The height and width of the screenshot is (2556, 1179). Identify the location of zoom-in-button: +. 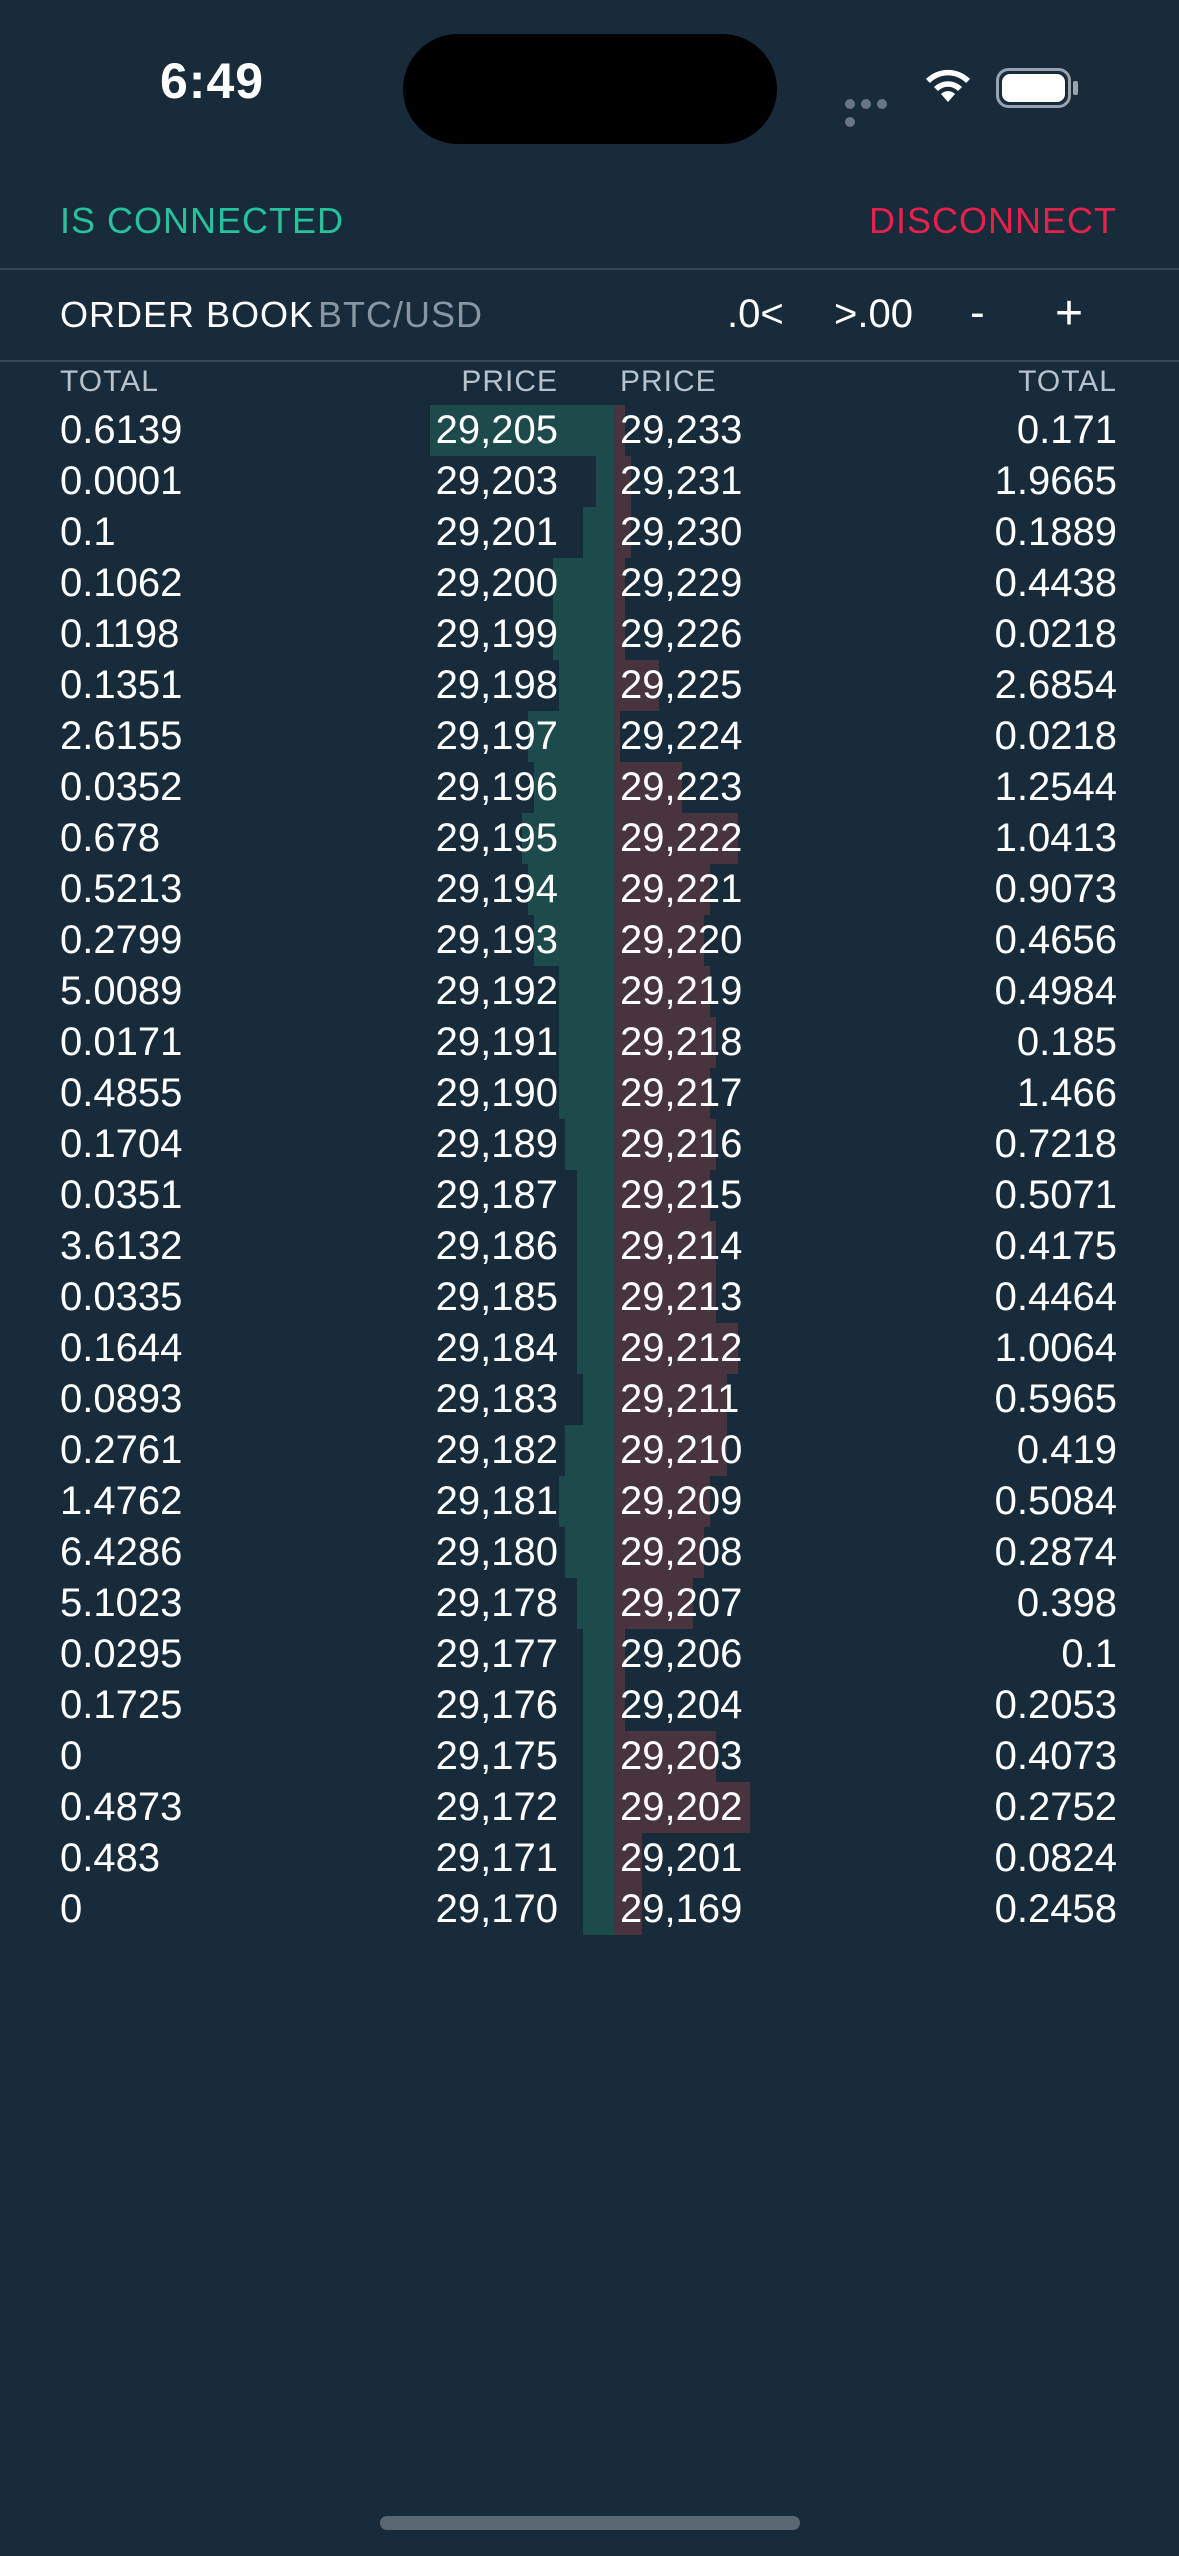
(1069, 313).